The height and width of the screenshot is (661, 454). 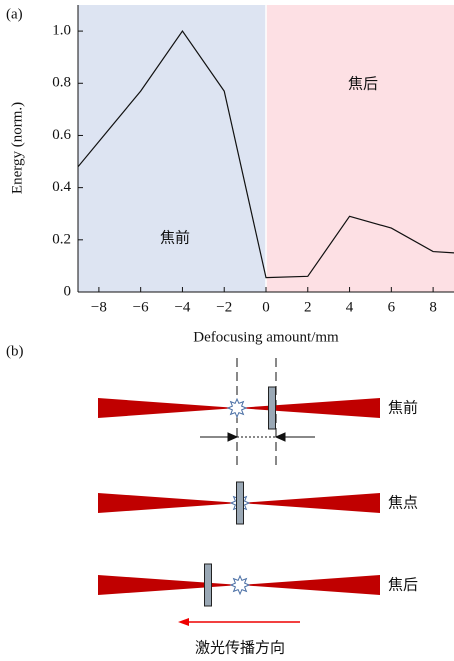 I want to click on y-tick-label: 0.4, so click(x=61, y=187).